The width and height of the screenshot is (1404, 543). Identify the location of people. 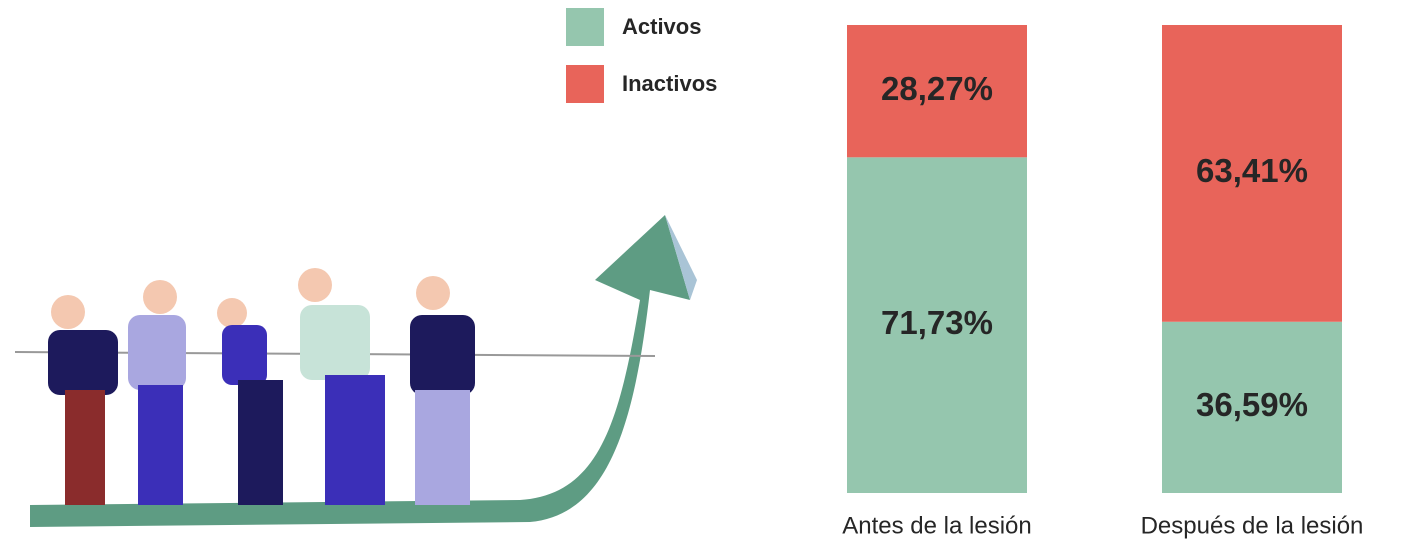
(261, 386).